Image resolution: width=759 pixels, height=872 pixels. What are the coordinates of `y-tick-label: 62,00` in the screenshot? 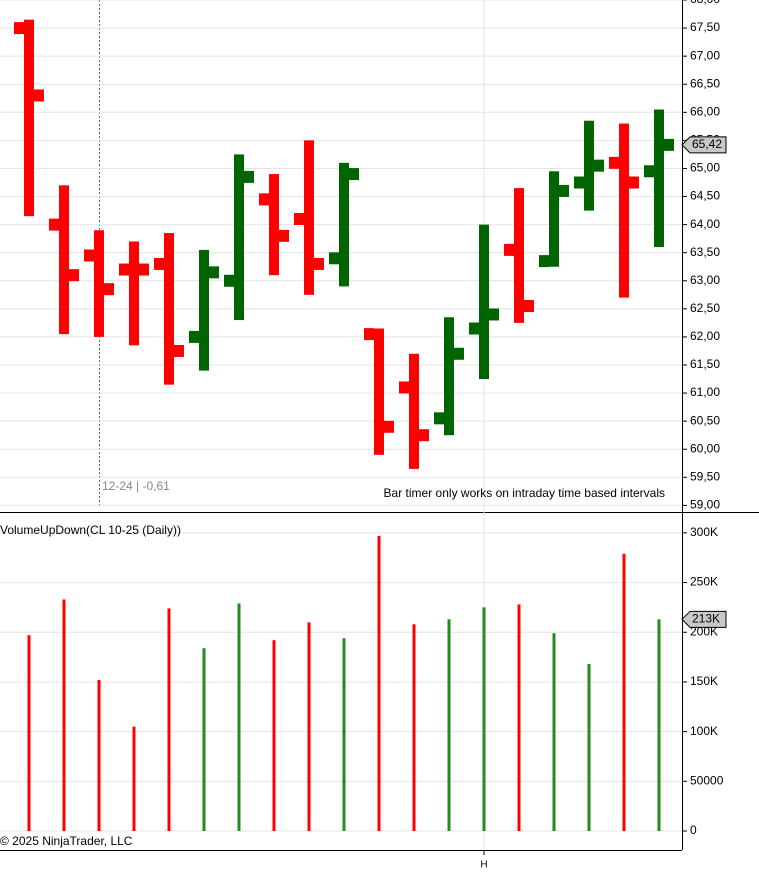 It's located at (705, 336).